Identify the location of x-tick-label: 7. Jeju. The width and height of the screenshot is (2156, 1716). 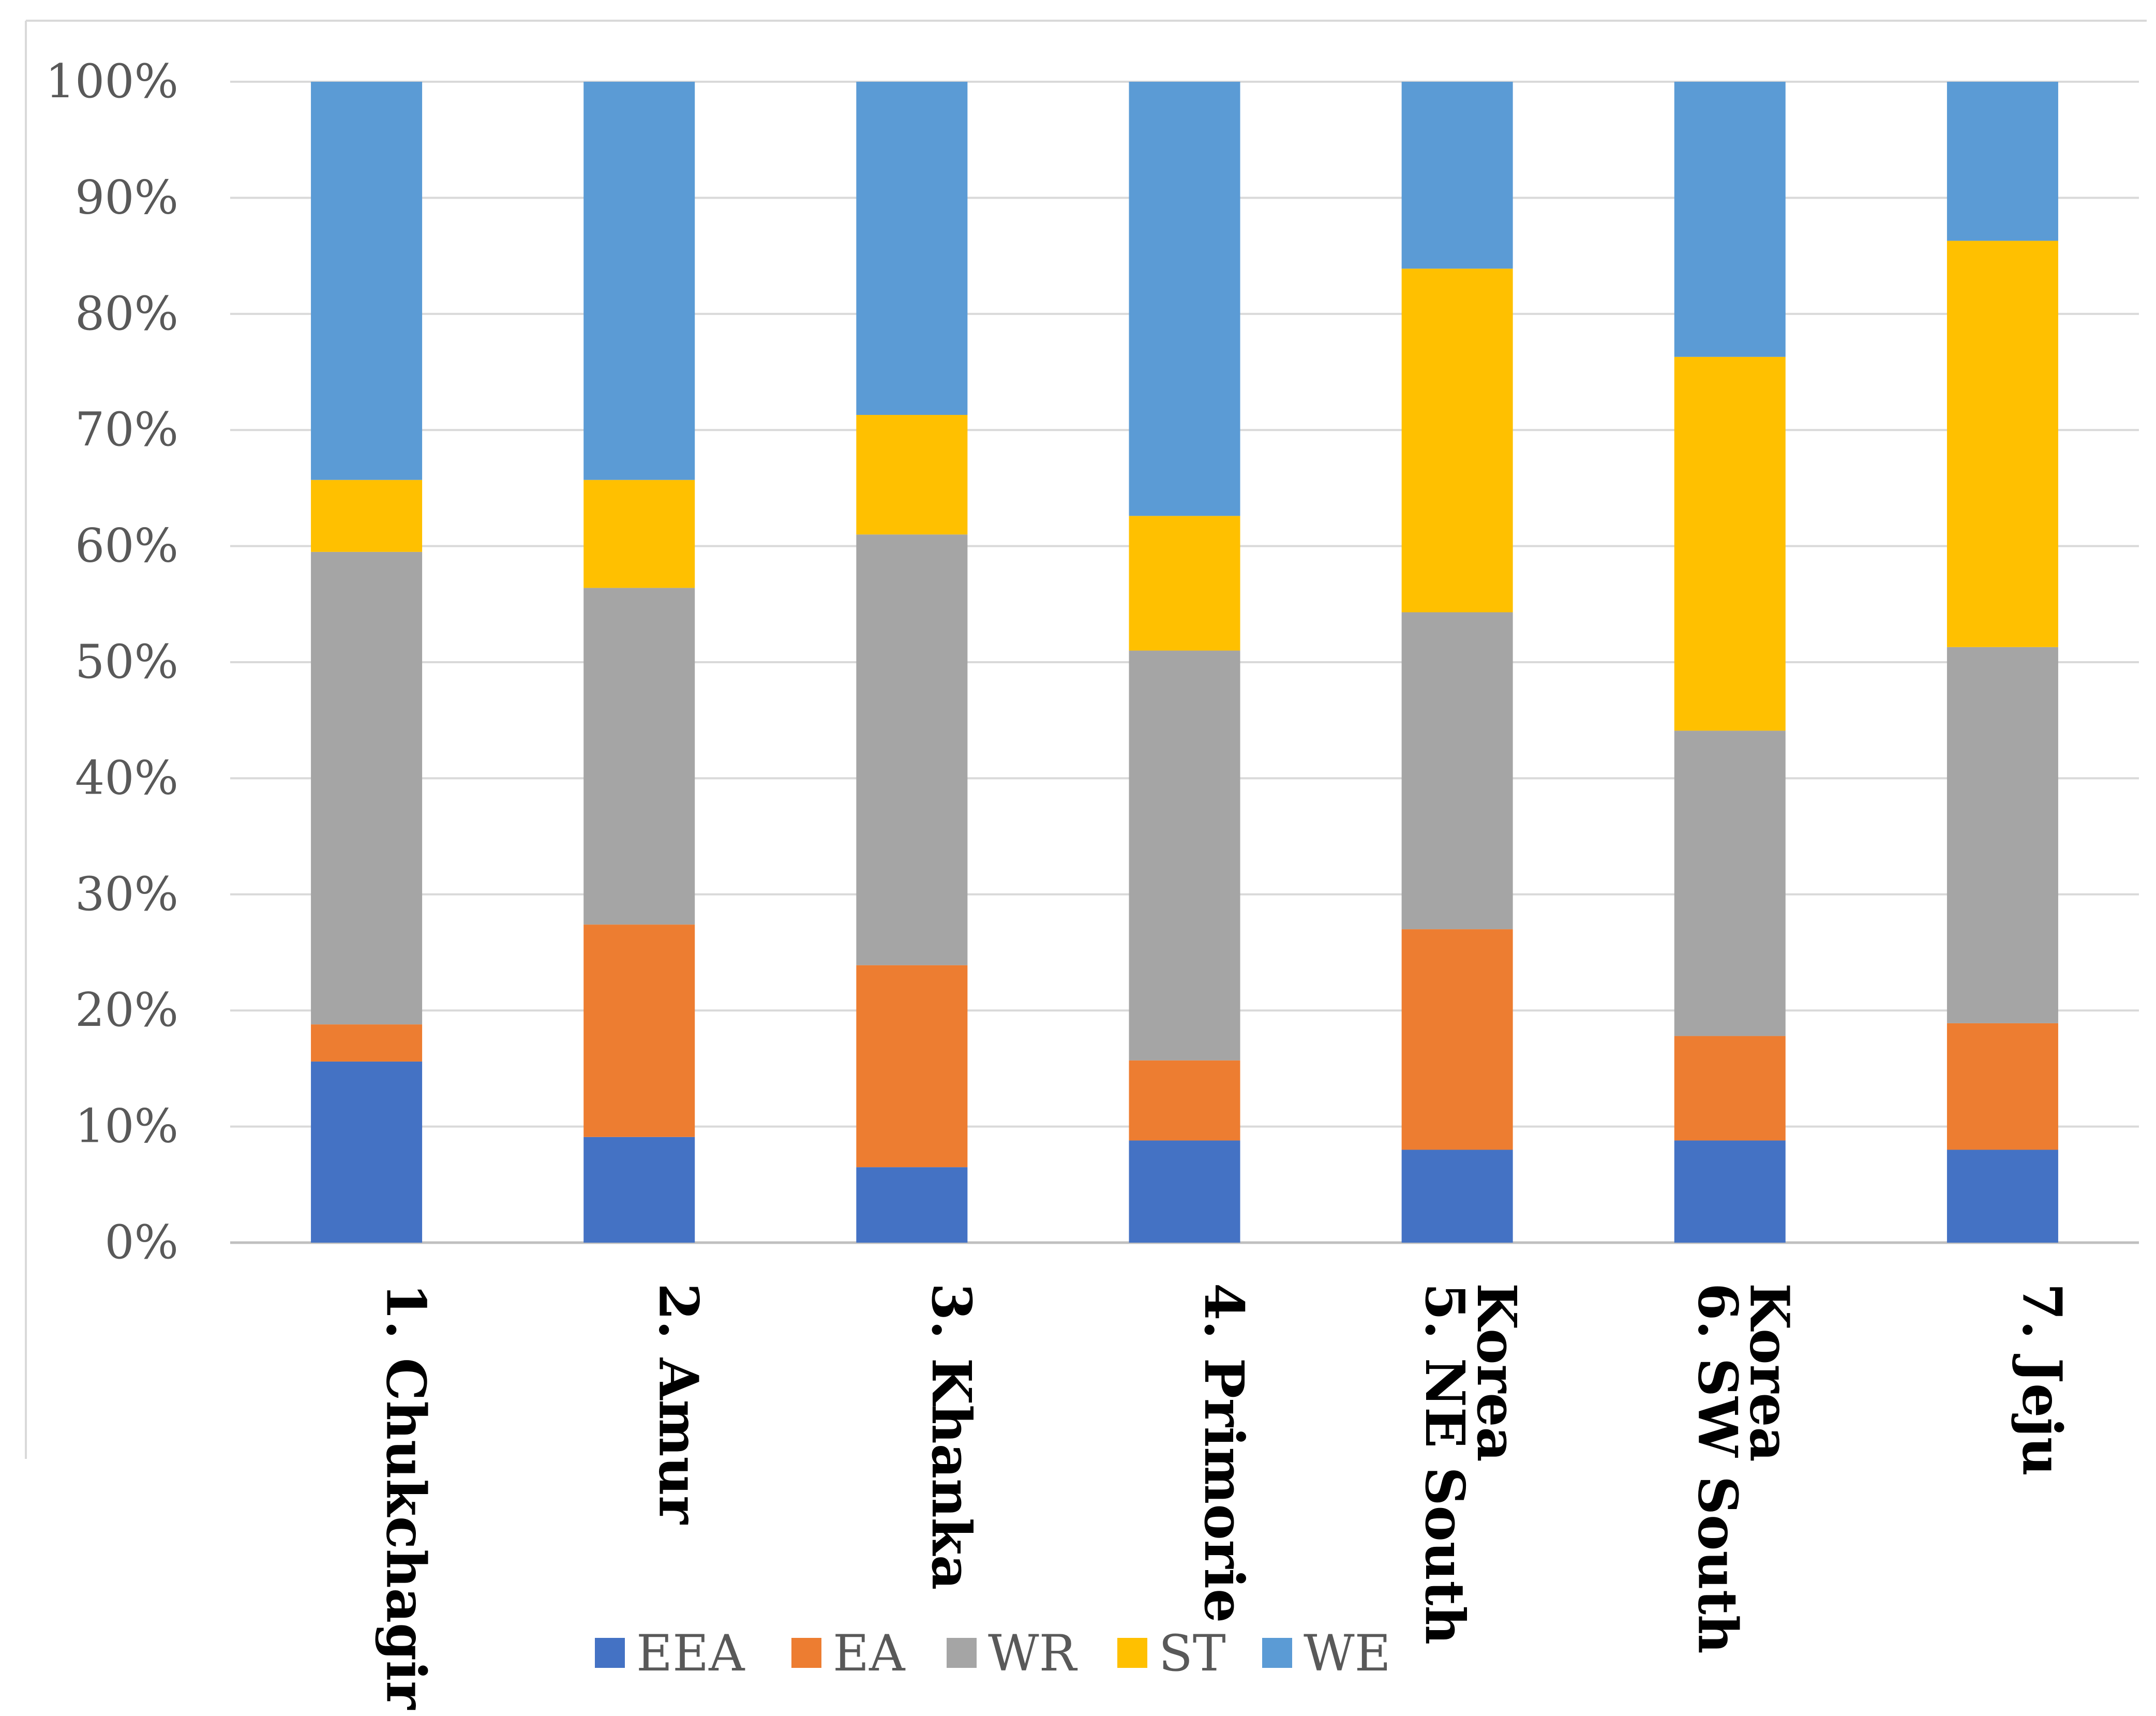
(2042, 1379).